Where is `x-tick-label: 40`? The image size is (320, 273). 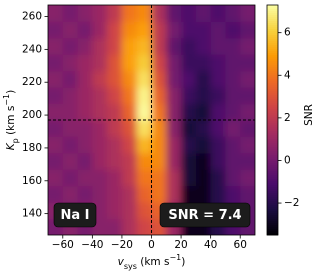 x-tick-label: 40 is located at coordinates (210, 245).